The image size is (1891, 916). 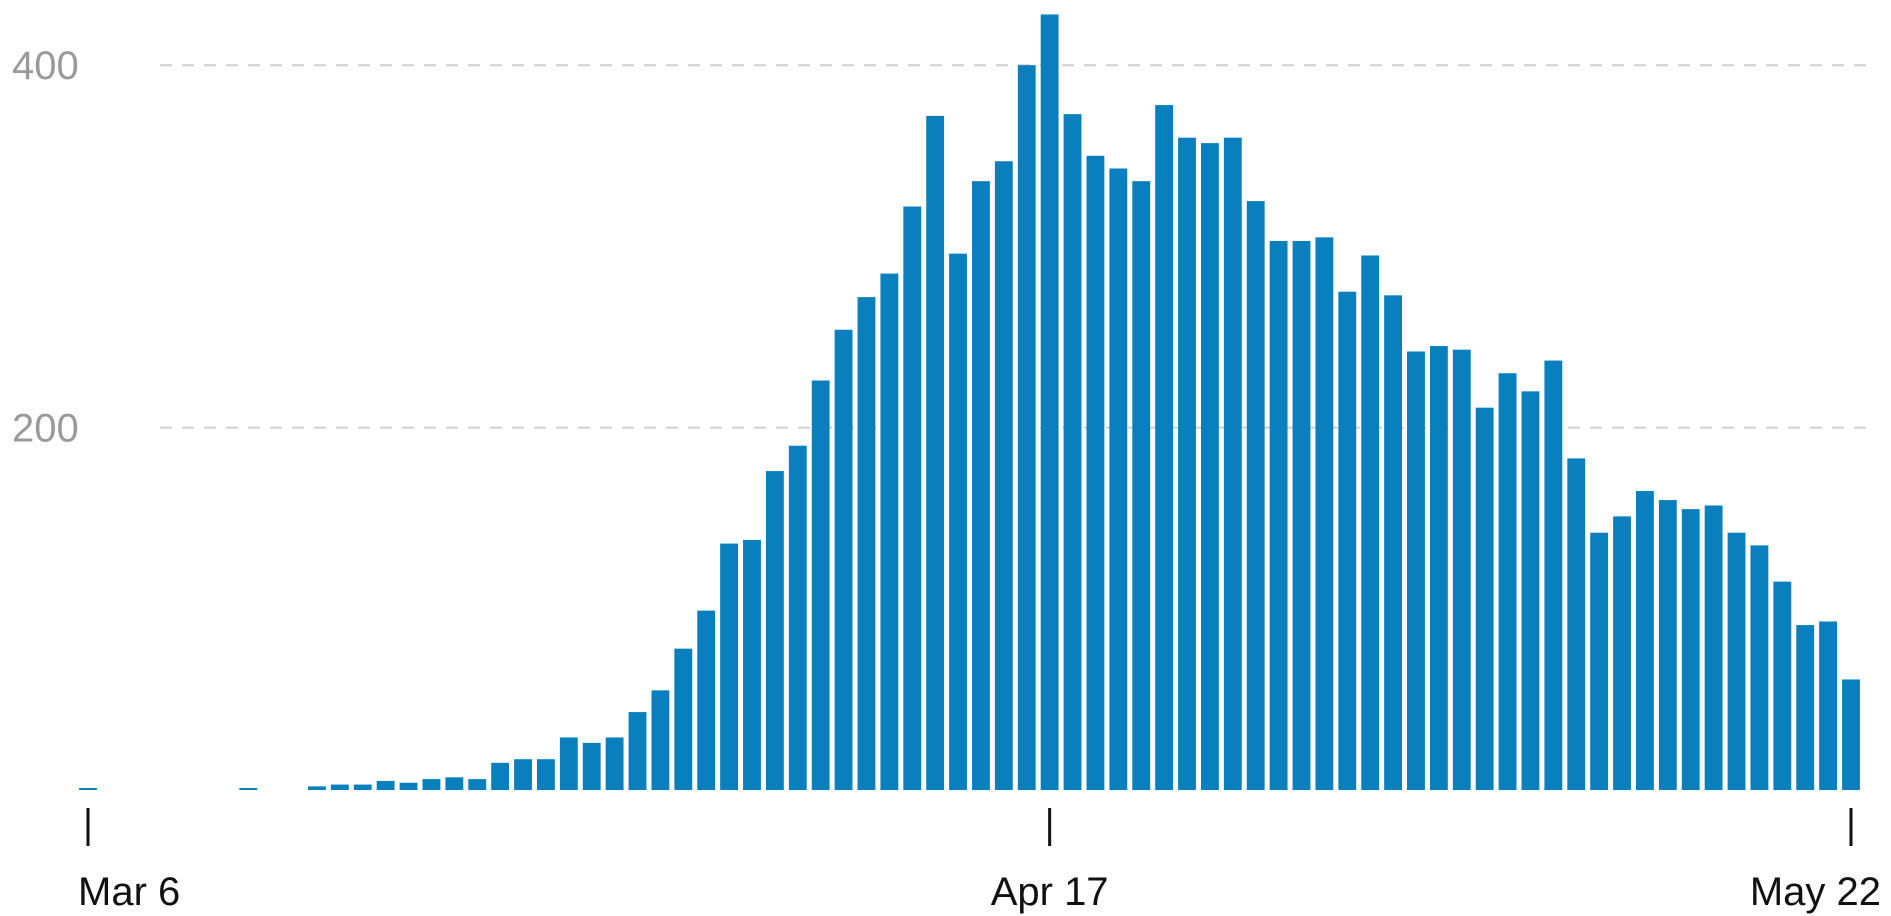 What do you see at coordinates (1050, 892) in the screenshot?
I see `x-tick-label: Apr 17` at bounding box center [1050, 892].